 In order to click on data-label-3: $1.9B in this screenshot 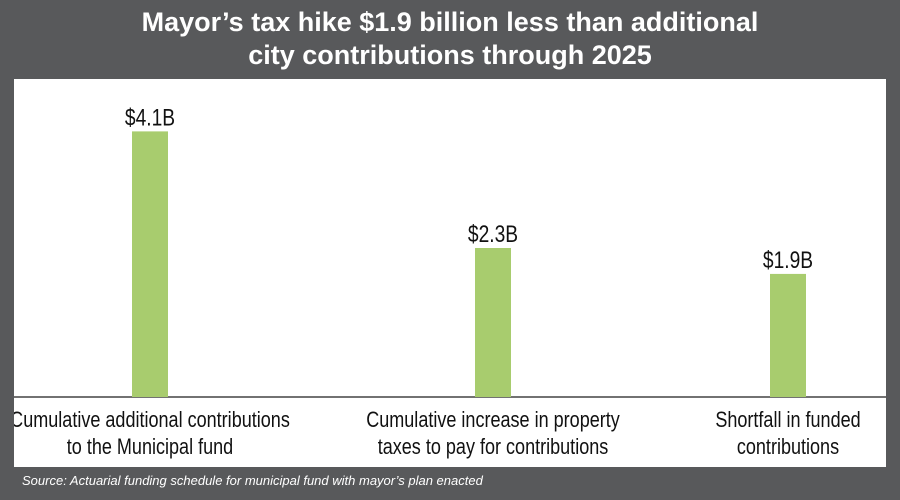, I will do `click(788, 260)`.